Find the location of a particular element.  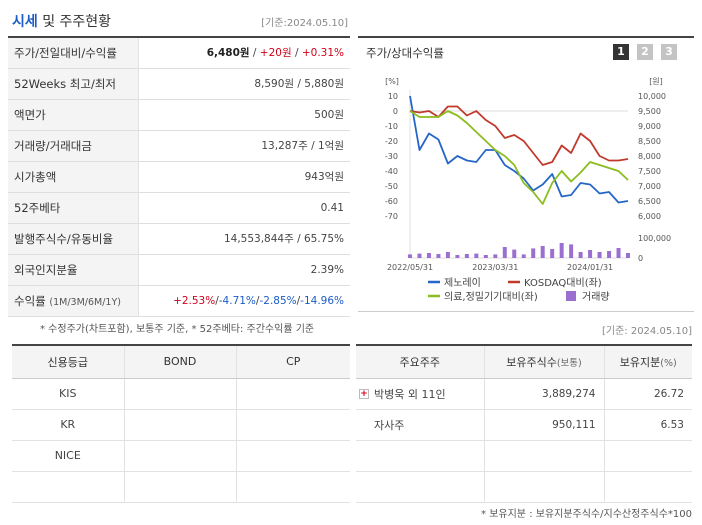

table-row: + 박병욱 외 11인 3,889,274 26.72 is located at coordinates (524, 394).